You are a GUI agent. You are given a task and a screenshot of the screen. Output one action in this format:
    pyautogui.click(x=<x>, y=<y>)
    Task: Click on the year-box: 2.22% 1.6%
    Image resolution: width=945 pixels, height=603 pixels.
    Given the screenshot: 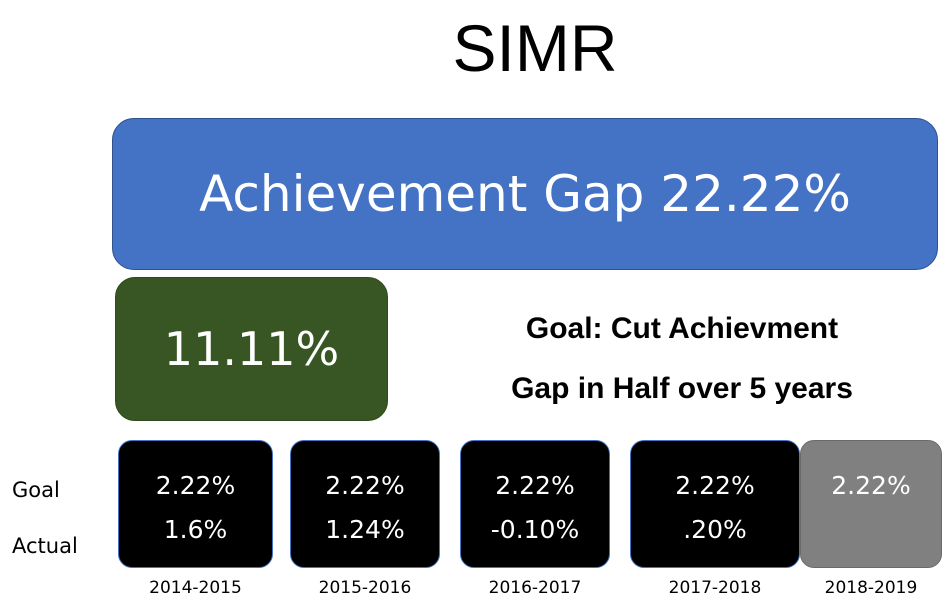 What is the action you would take?
    pyautogui.click(x=195, y=504)
    